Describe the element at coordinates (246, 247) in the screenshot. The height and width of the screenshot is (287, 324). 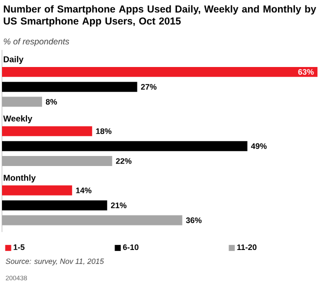
I see `legend-label: 11-20` at that location.